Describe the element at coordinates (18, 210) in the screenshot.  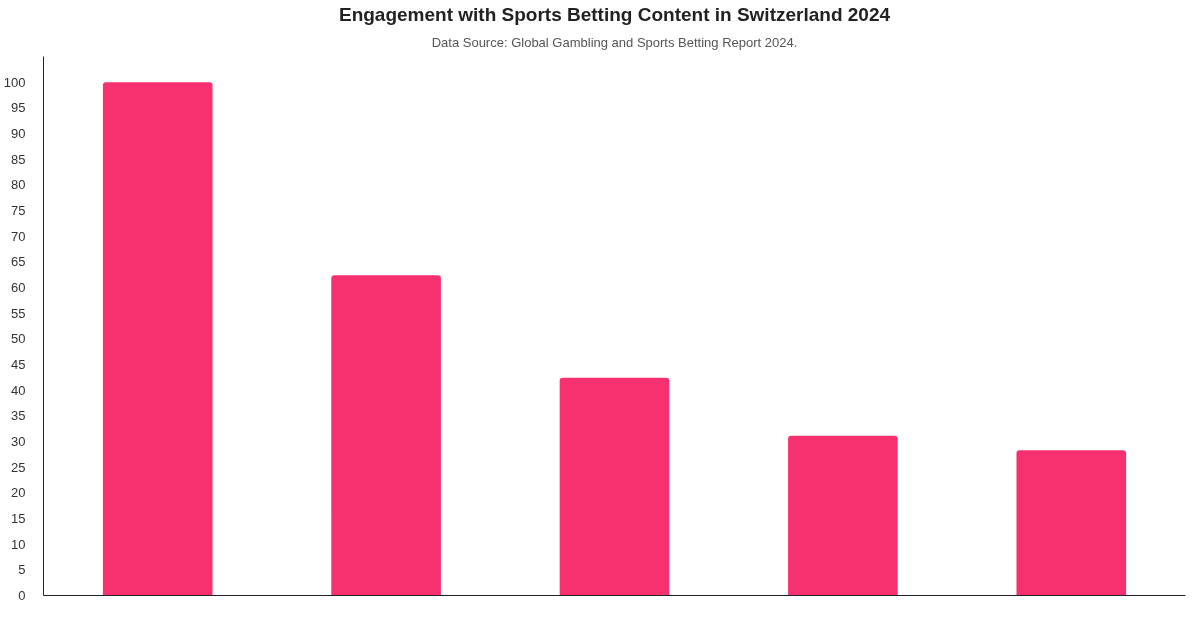
I see `y-tick-label: 75` at that location.